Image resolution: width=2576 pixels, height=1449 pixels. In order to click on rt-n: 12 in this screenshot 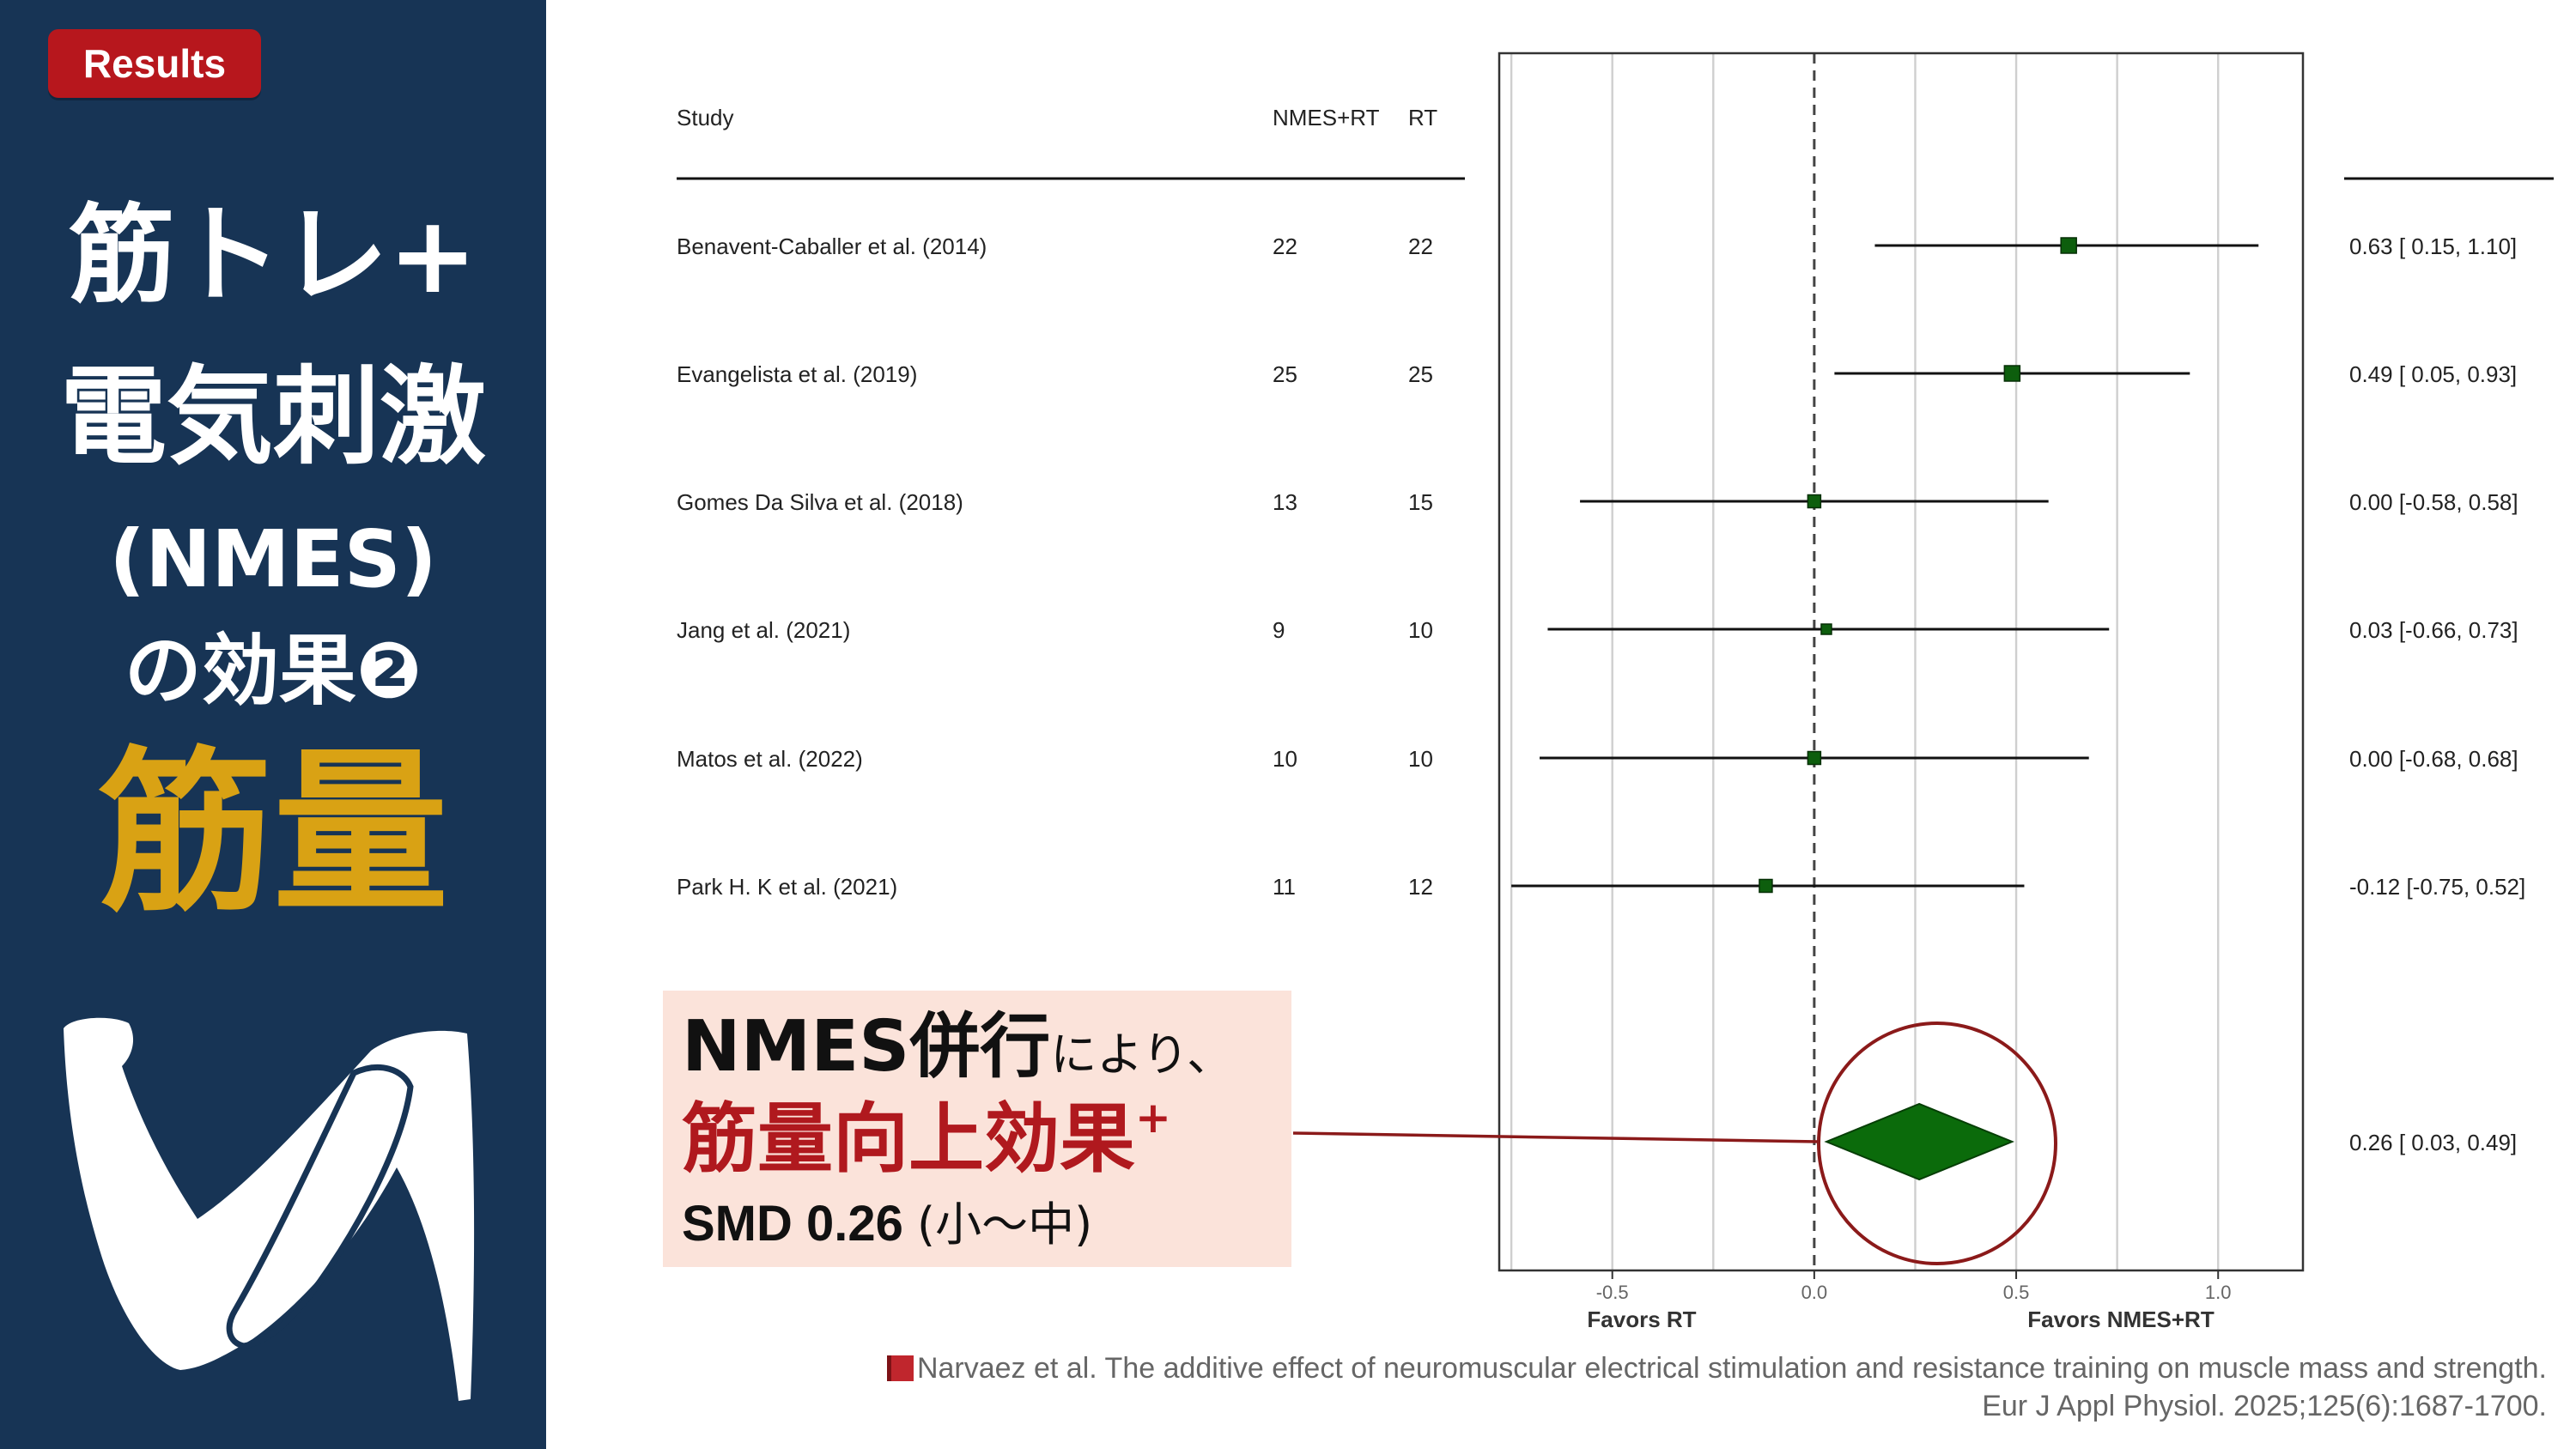, I will do `click(1420, 887)`.